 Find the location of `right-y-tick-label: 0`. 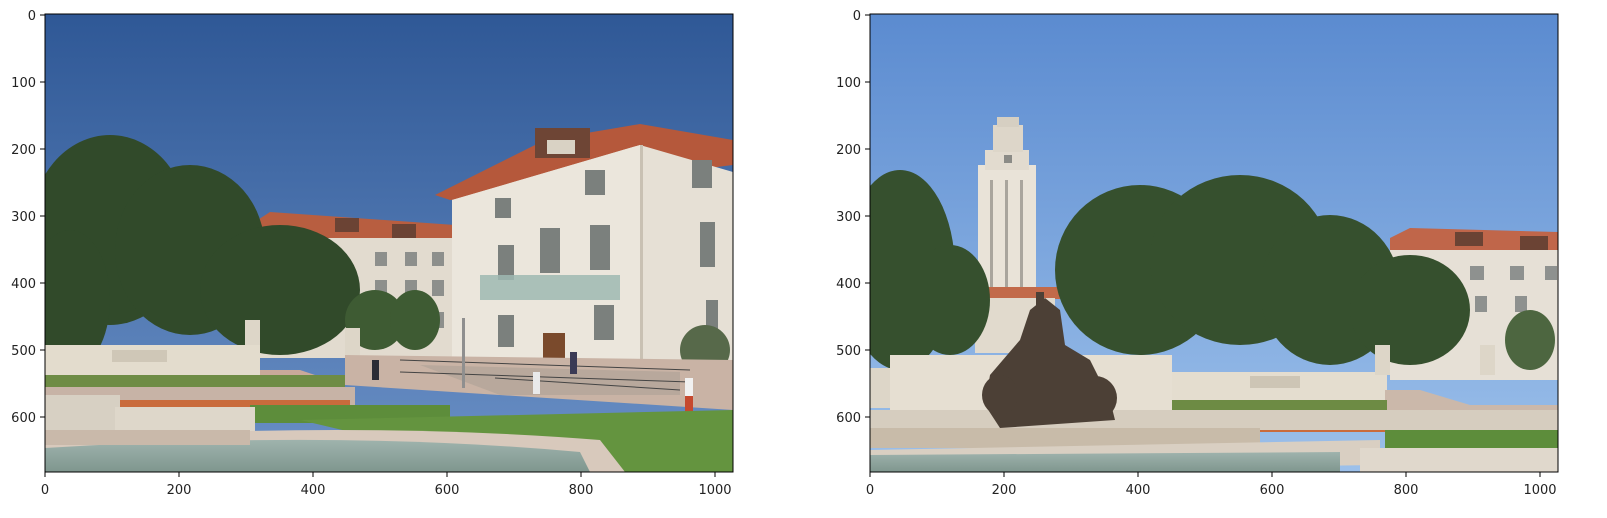

right-y-tick-label: 0 is located at coordinates (857, 16).